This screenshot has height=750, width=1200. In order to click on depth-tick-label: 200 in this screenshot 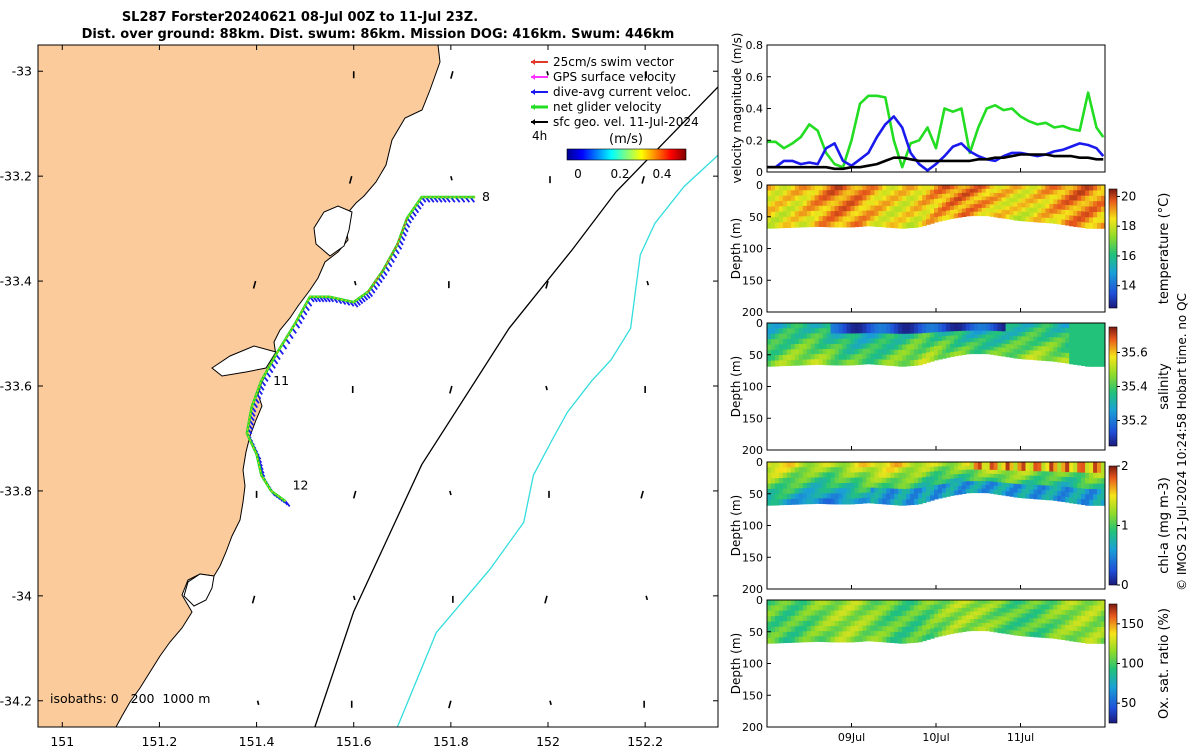, I will do `click(752, 727)`.